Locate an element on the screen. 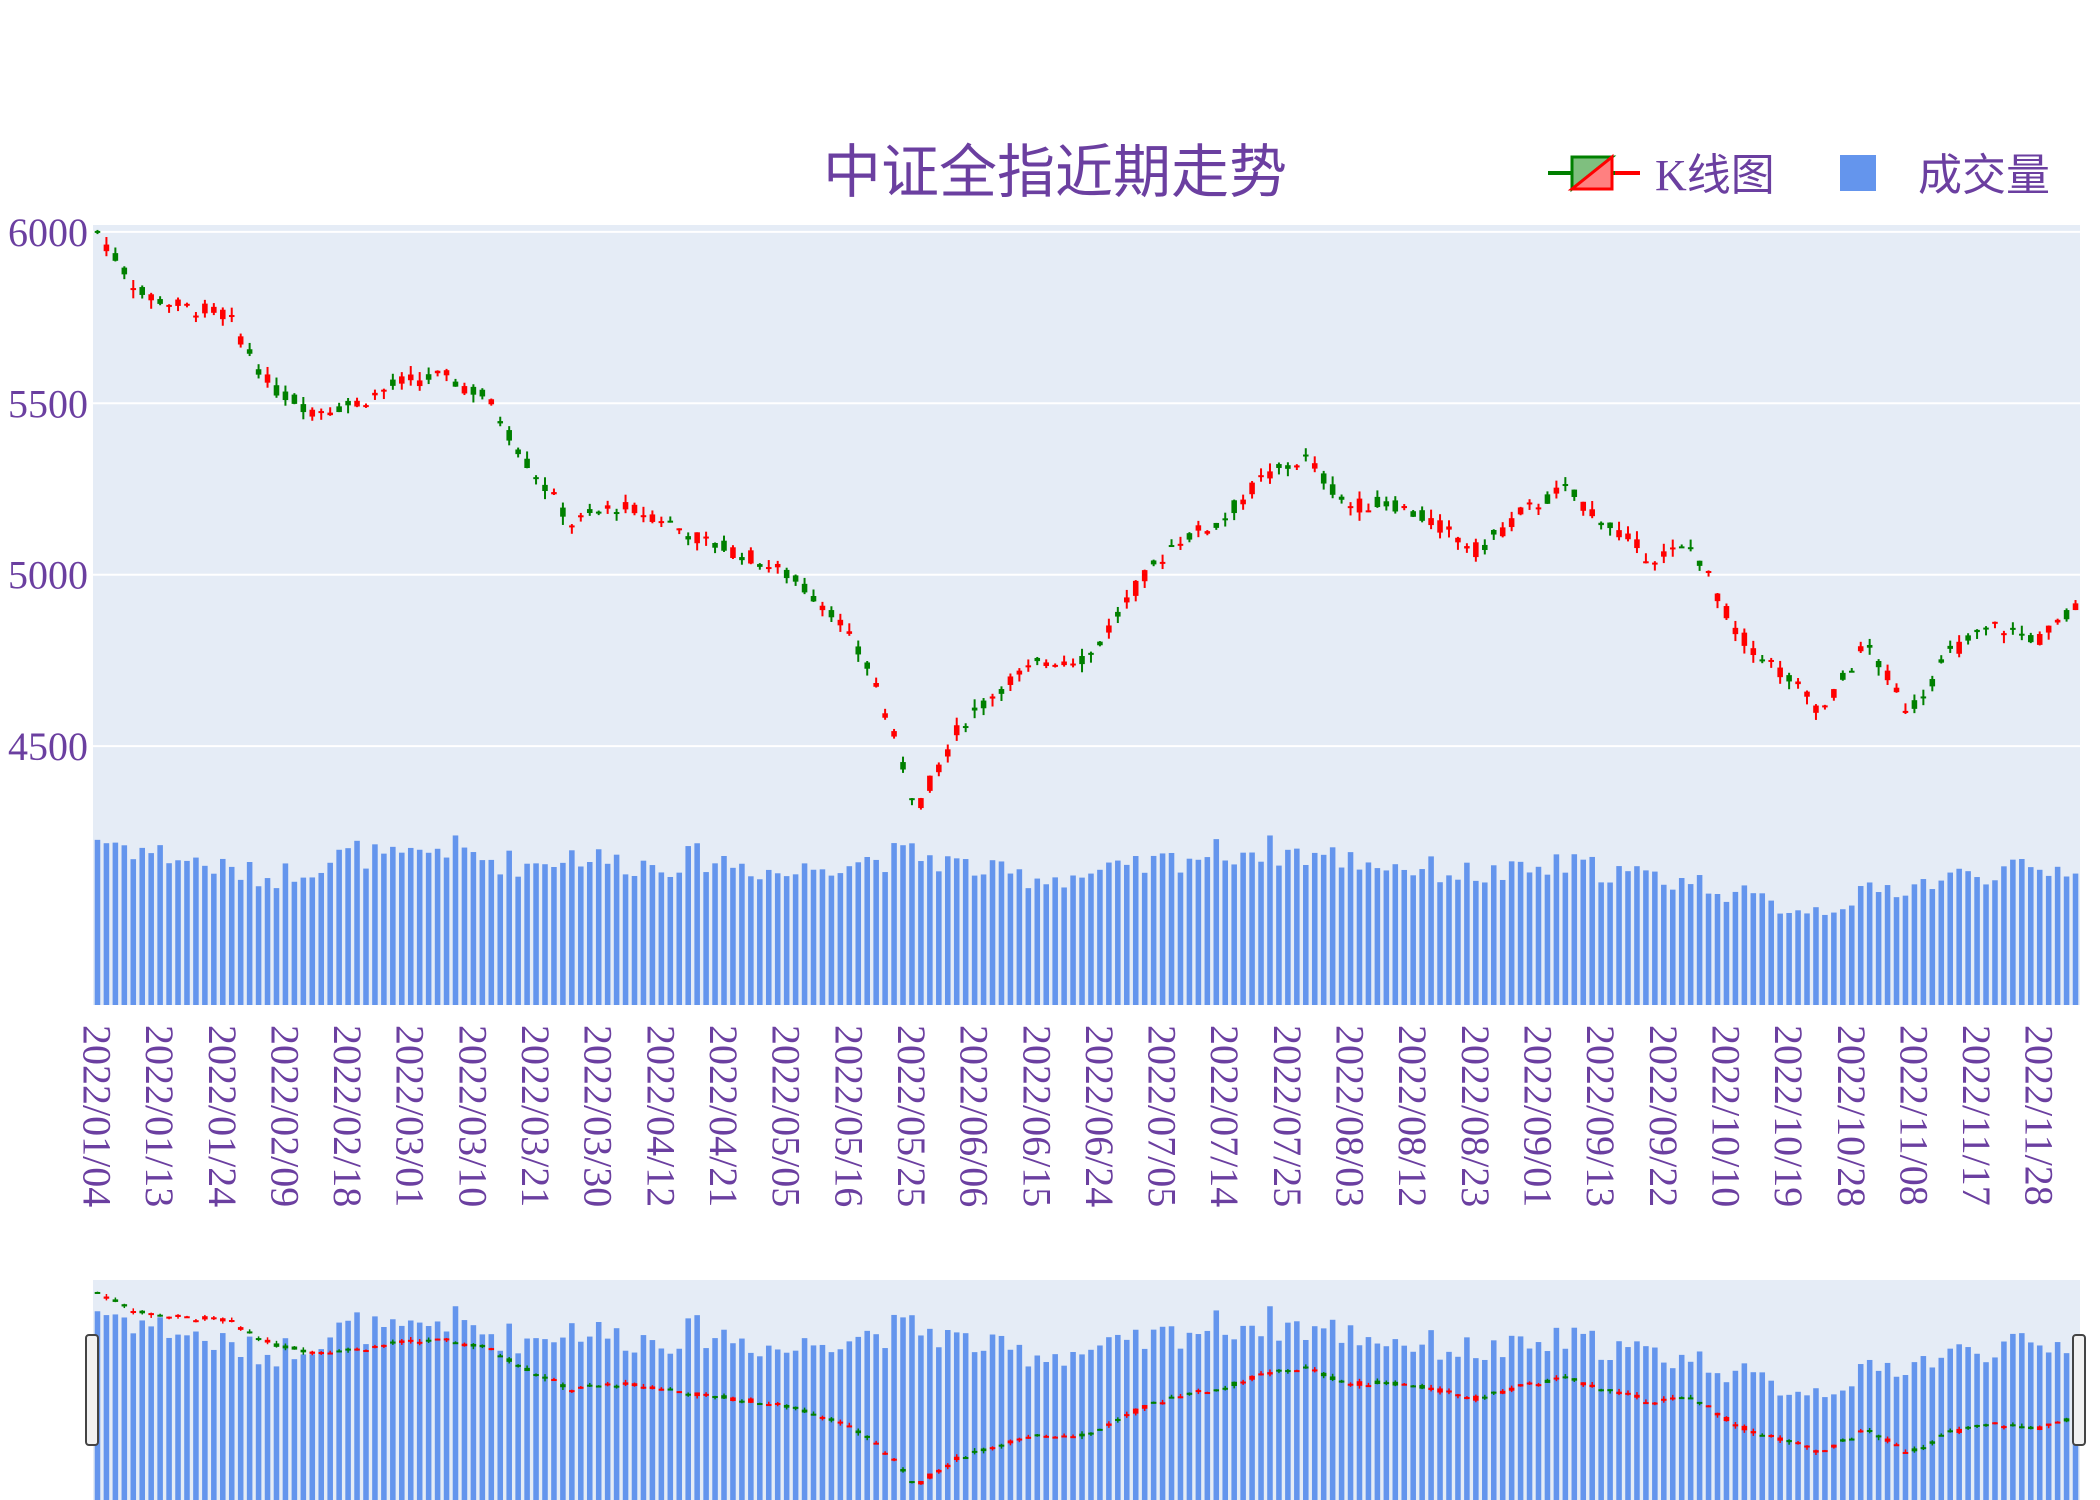 The image size is (2100, 1500). range-slider is located at coordinates (1085, 1390).